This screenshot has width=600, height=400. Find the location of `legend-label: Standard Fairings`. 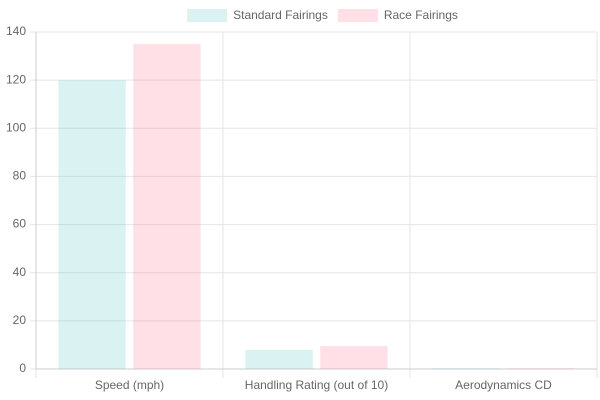

legend-label: Standard Fairings is located at coordinates (280, 15).